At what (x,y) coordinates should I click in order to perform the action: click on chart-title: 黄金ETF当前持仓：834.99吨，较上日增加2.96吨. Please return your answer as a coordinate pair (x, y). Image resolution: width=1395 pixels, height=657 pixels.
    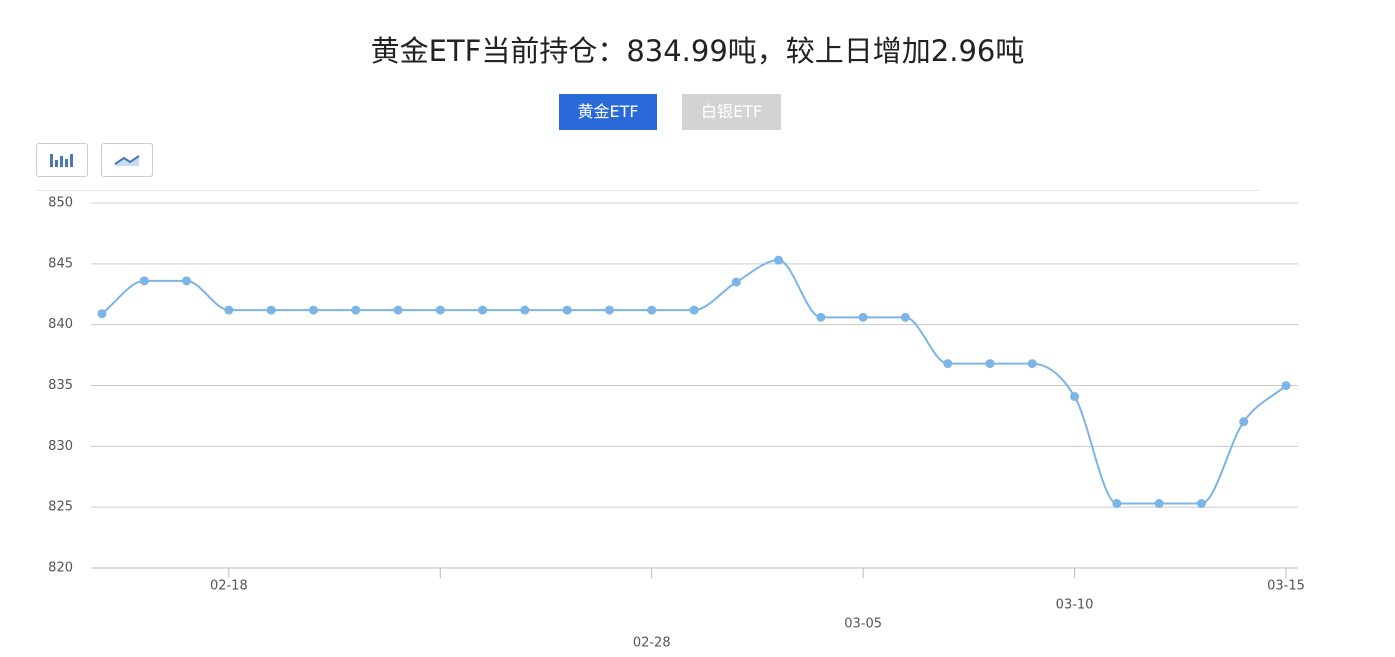
    Looking at the image, I should click on (697, 51).